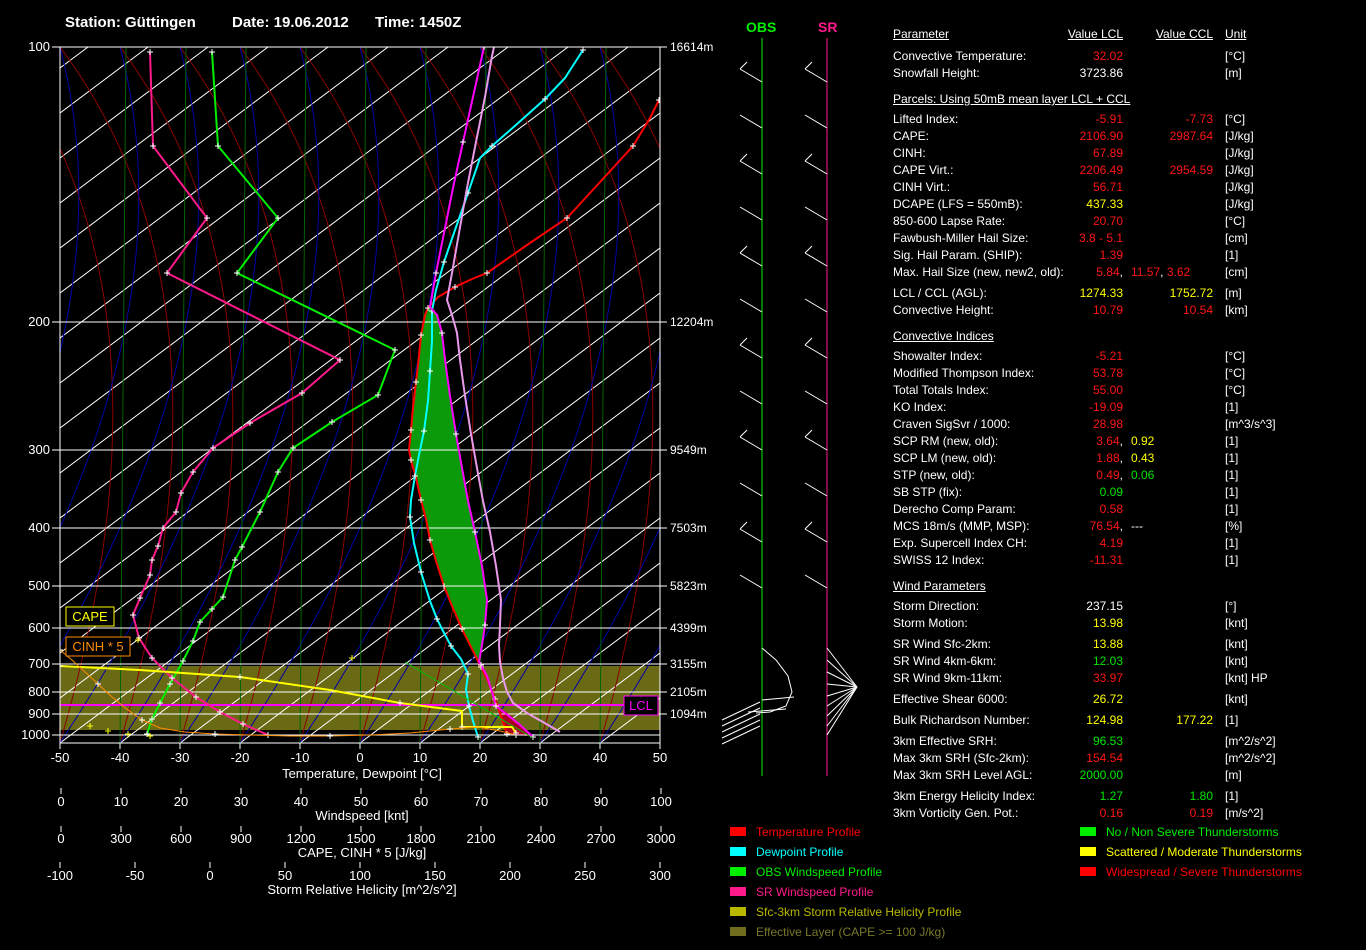  I want to click on legend-item: Sfc-3km Storm Relative Helicity Profile, so click(845, 912).